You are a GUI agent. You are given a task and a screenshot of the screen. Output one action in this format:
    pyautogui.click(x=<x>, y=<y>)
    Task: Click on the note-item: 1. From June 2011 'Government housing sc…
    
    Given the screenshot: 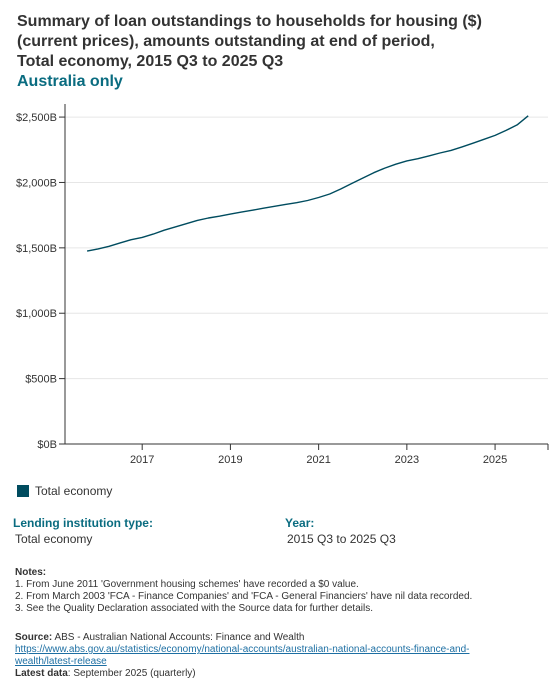 What is the action you would take?
    pyautogui.click(x=187, y=584)
    